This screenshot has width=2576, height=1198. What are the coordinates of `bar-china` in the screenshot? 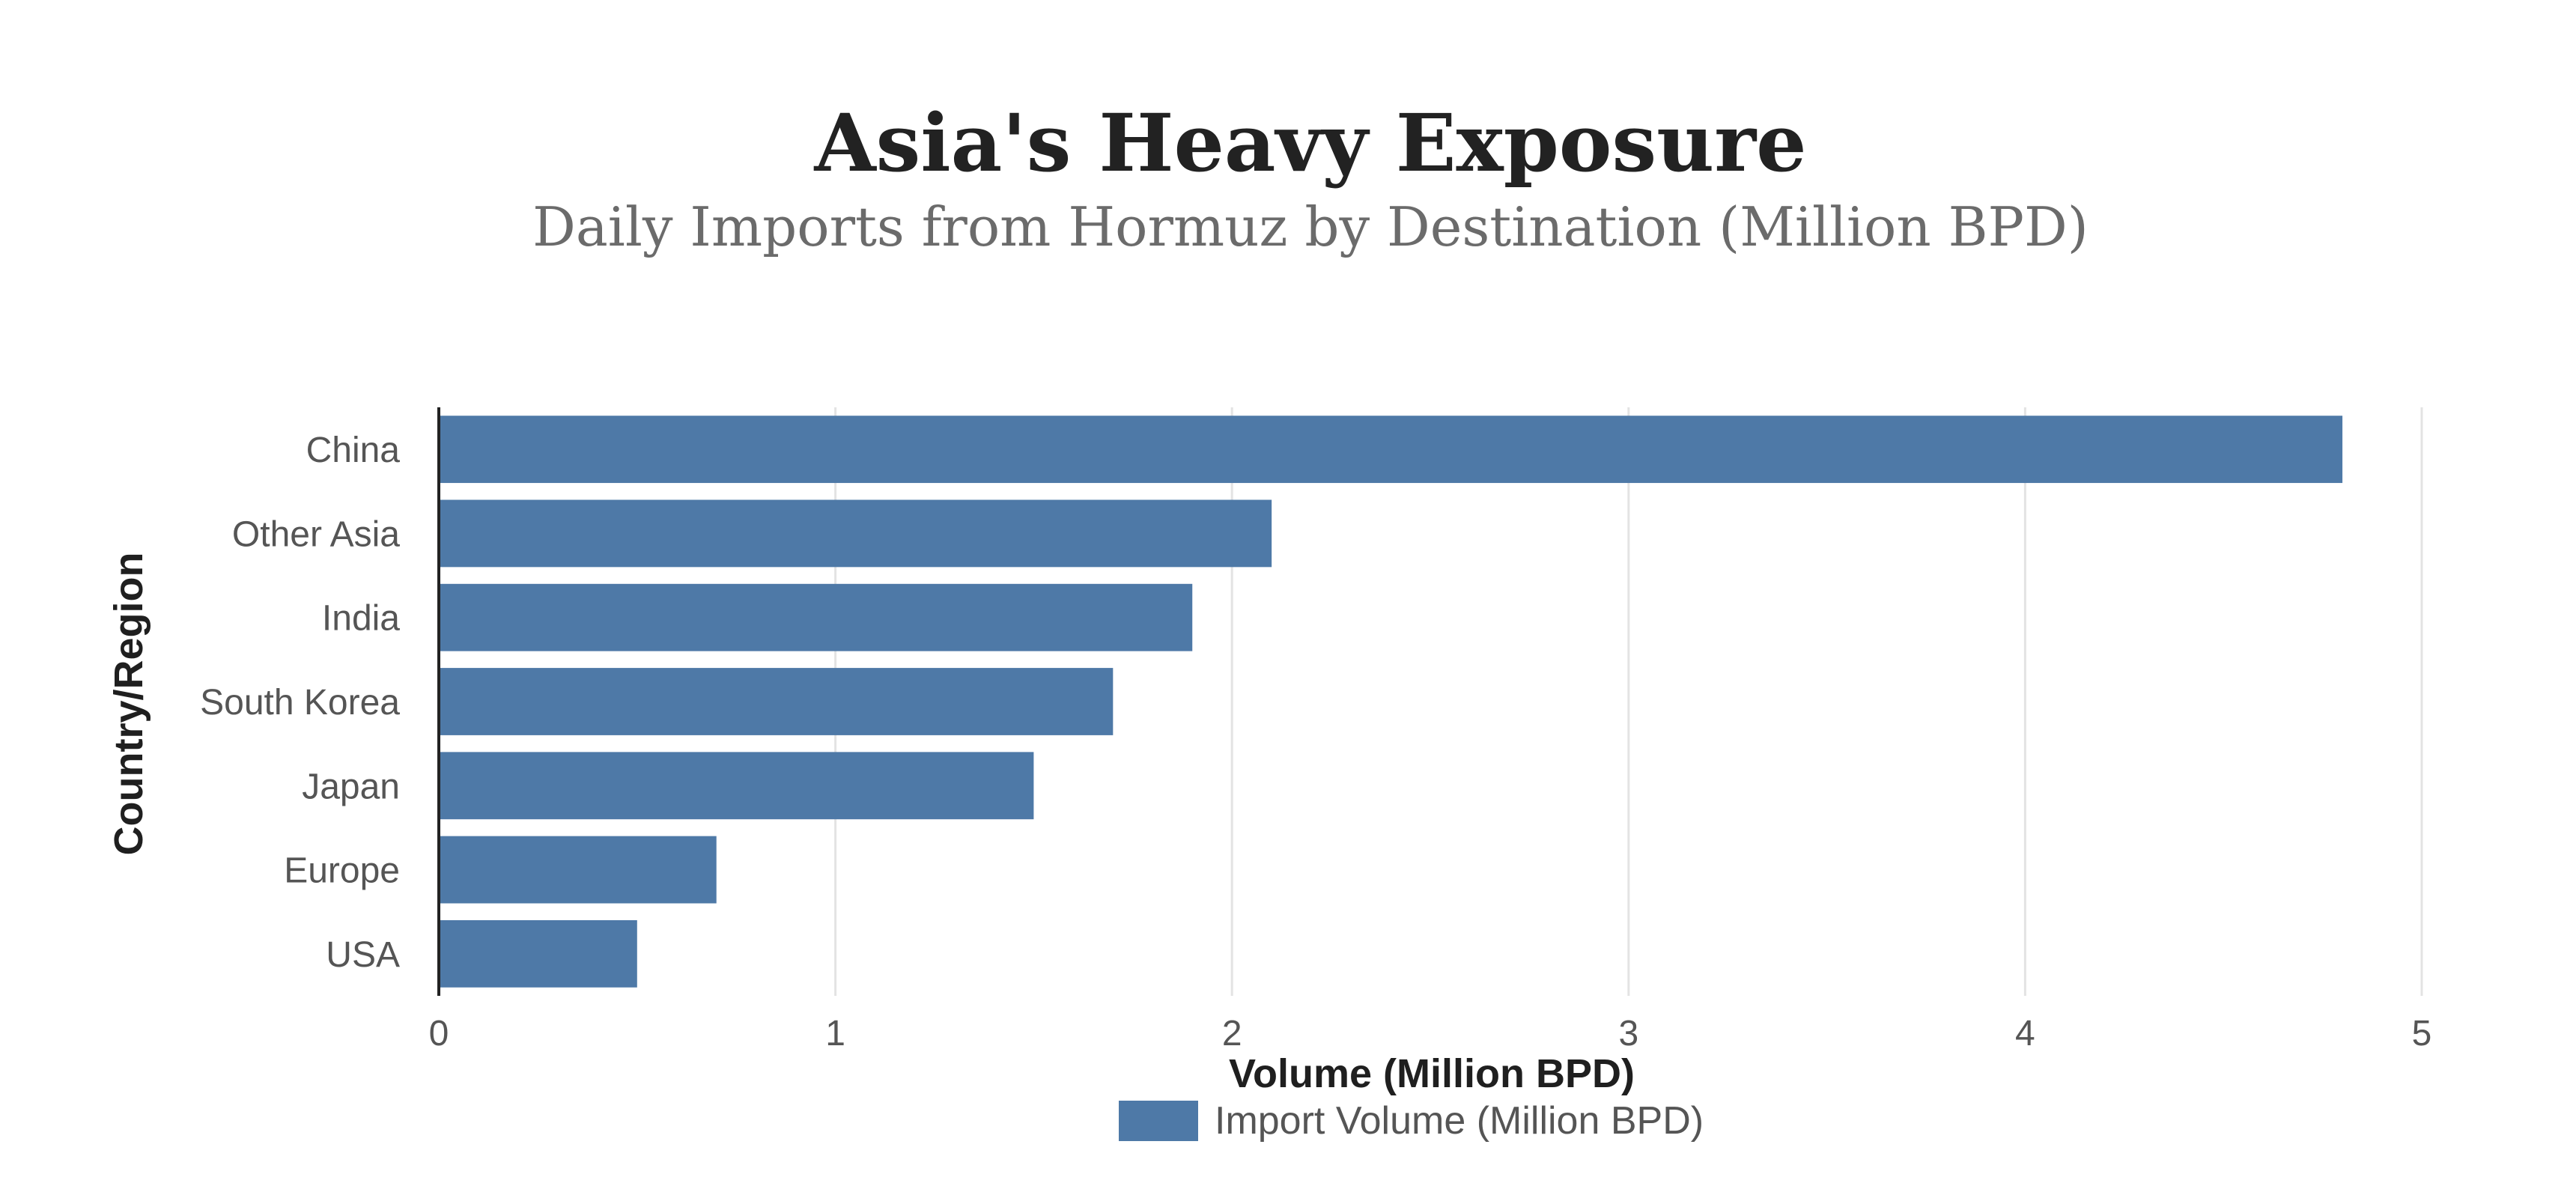 It's located at (1391, 450).